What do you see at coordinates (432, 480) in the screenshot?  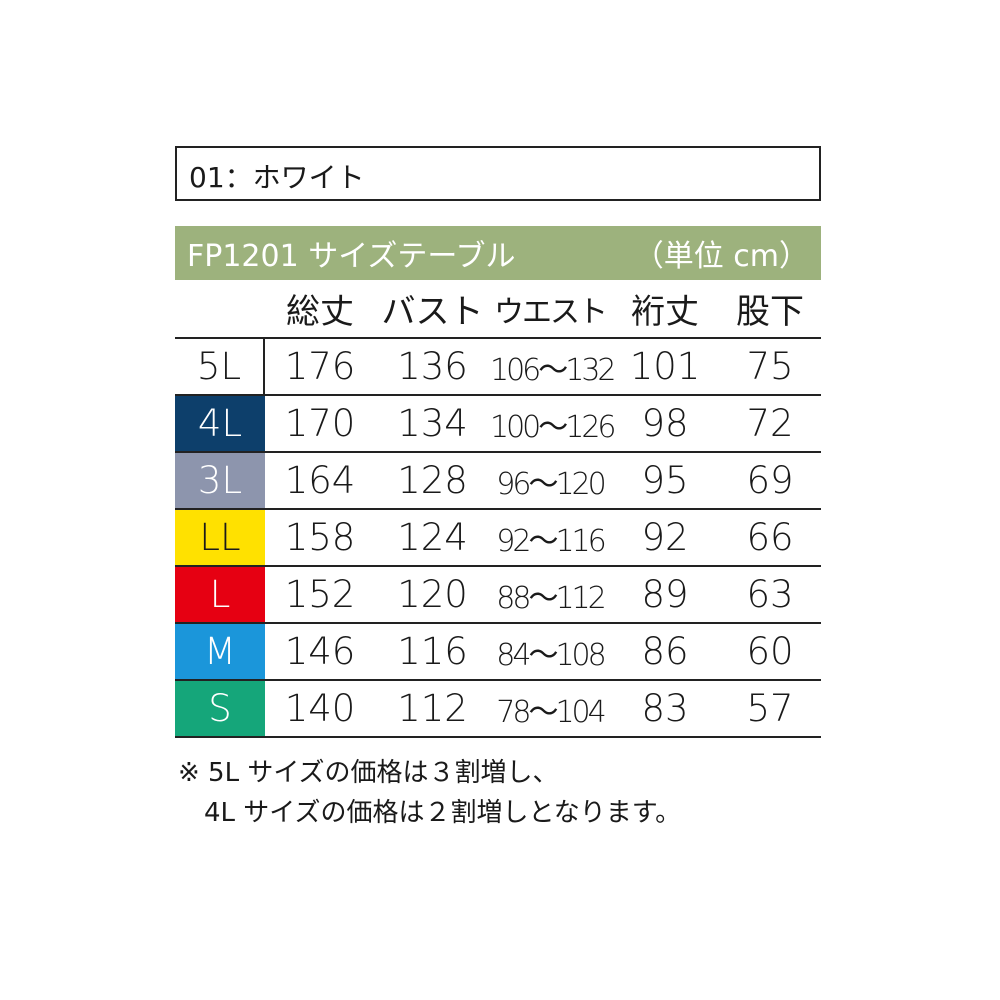 I see `bust-cell: 128` at bounding box center [432, 480].